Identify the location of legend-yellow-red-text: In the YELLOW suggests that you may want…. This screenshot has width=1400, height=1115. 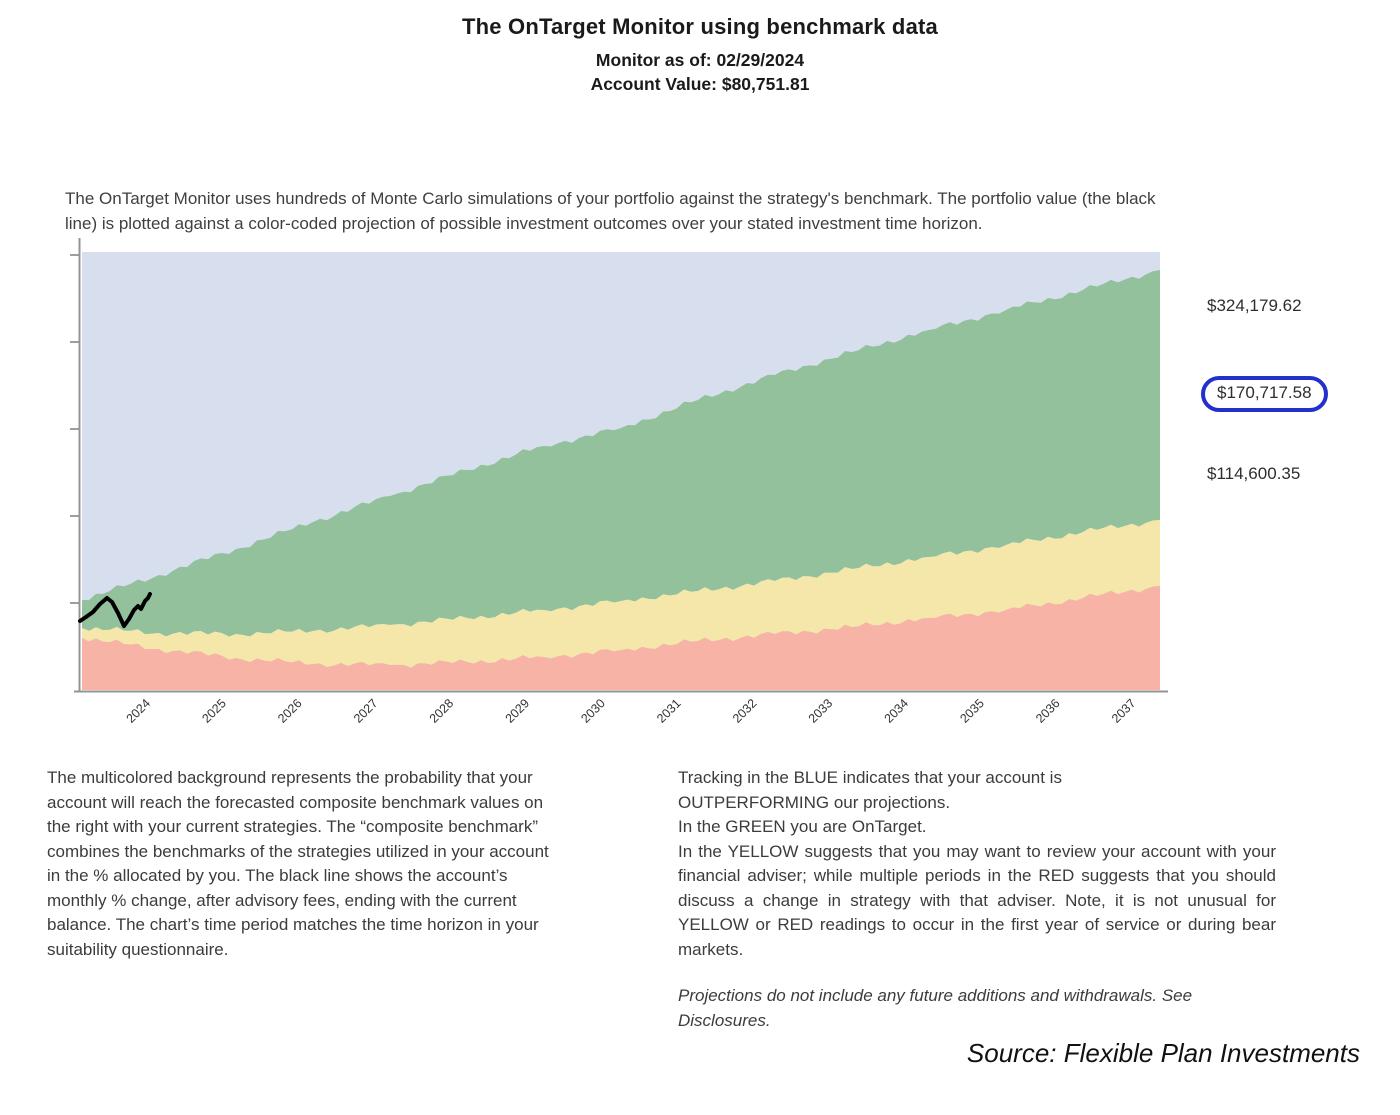
(977, 900).